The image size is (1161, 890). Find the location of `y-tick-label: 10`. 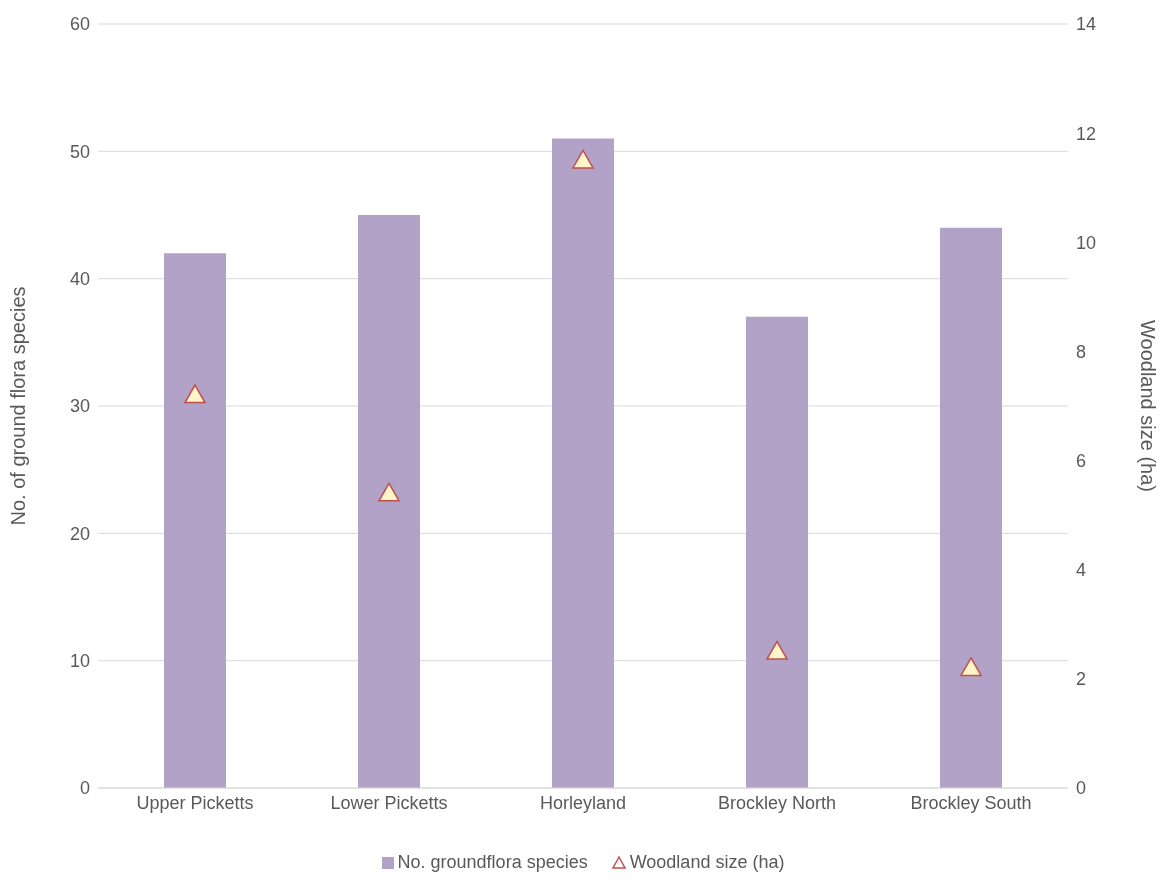

y-tick-label: 10 is located at coordinates (79, 661).